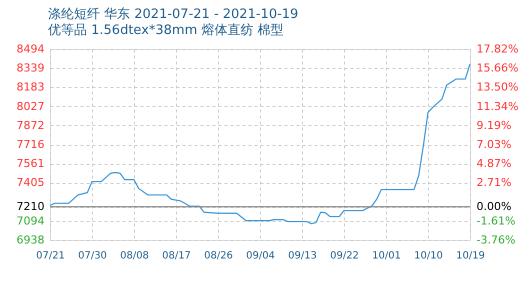 The width and height of the screenshot is (520, 300). Describe the element at coordinates (386, 256) in the screenshot. I see `x-tick-label: 10/01` at that location.